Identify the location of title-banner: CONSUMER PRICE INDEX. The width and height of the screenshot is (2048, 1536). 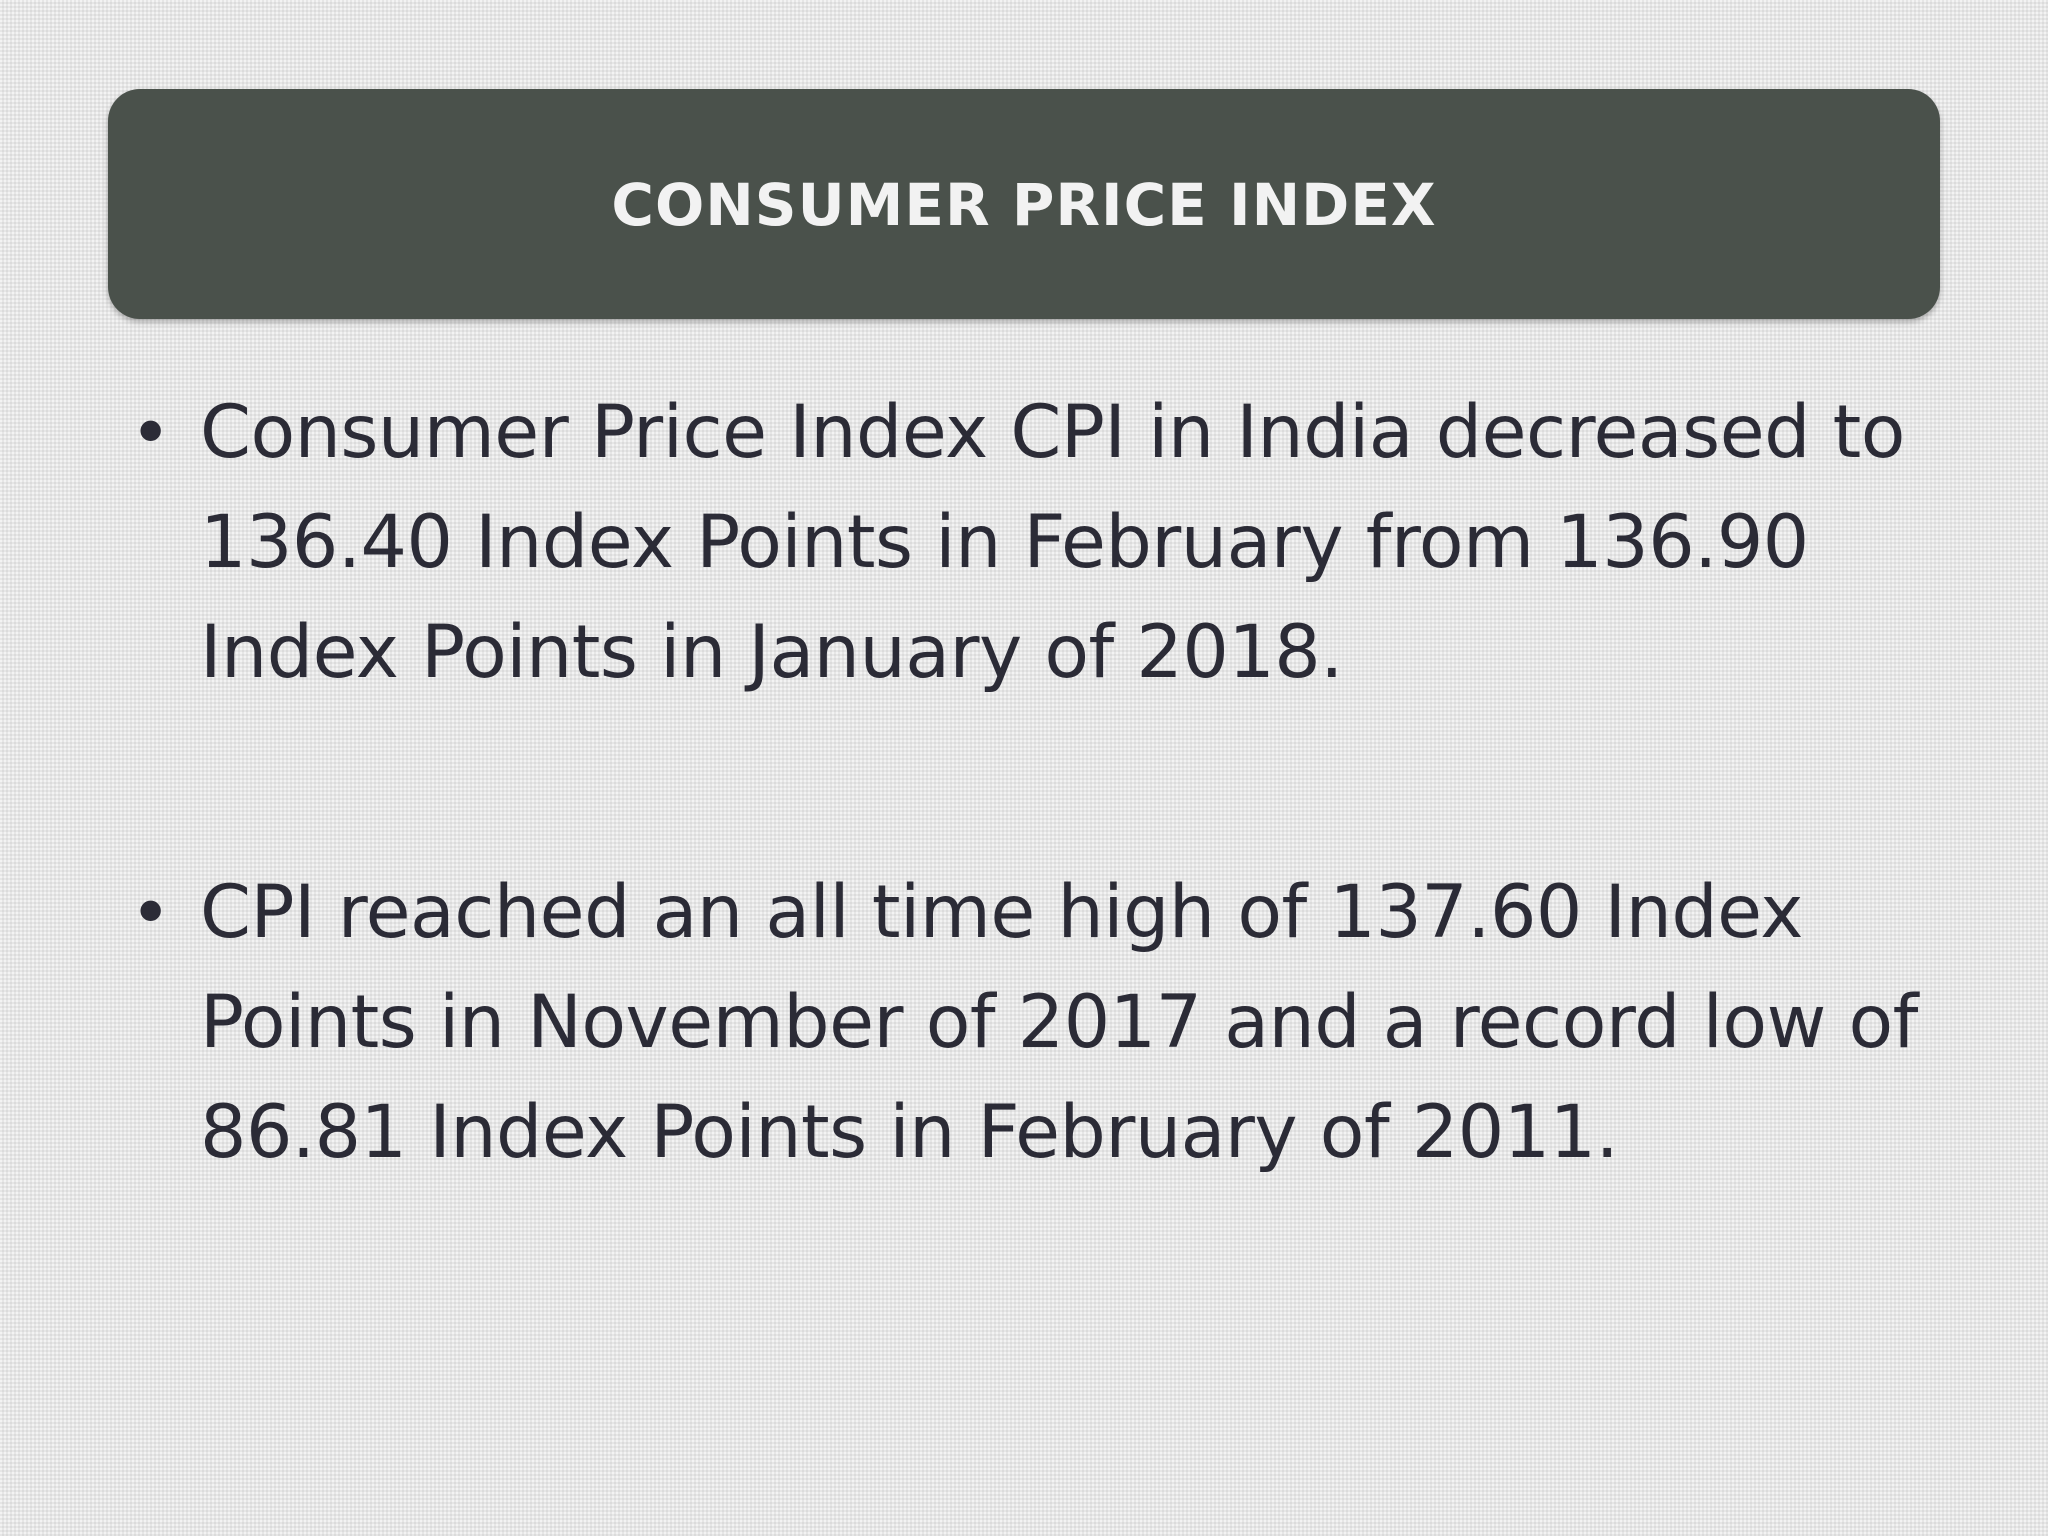
(1024, 204).